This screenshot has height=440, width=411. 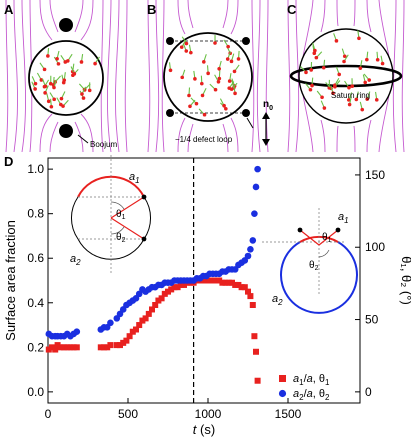 What do you see at coordinates (204, 76) in the screenshot?
I see `rods-b` at bounding box center [204, 76].